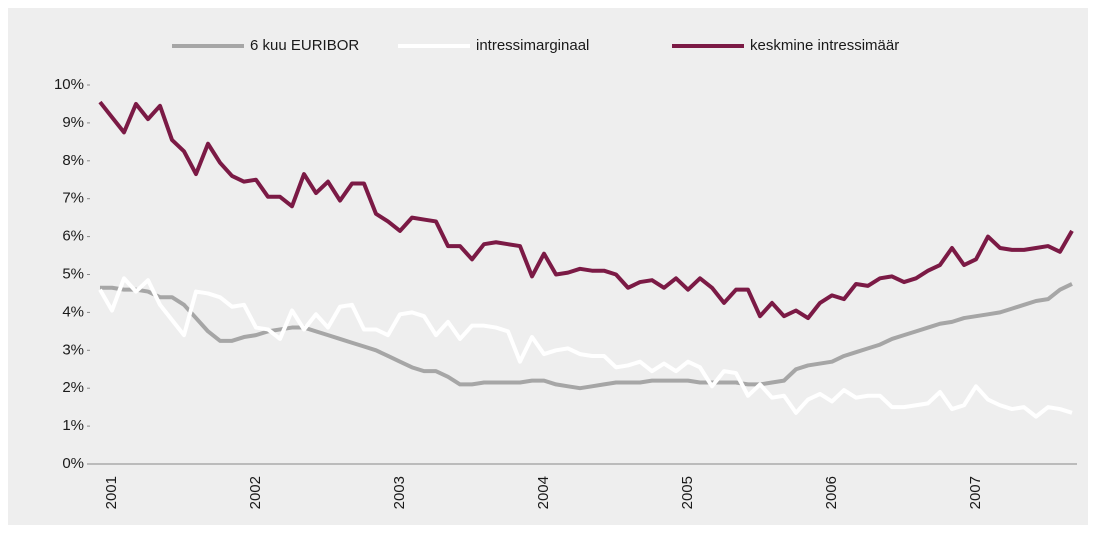 The image size is (1096, 533). What do you see at coordinates (73, 160) in the screenshot?
I see `y-tick-label: 8%` at bounding box center [73, 160].